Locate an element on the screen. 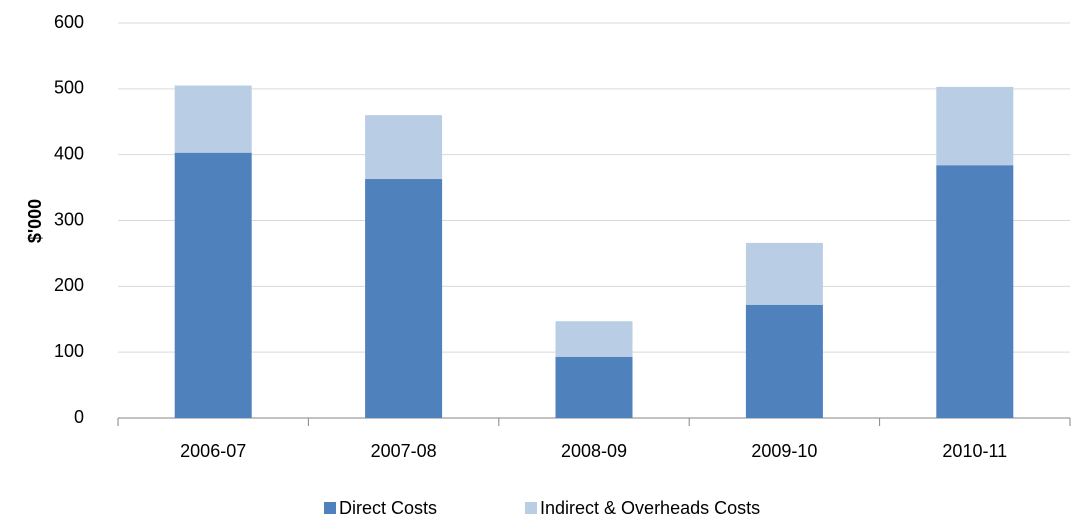 This screenshot has width=1073, height=520. x-tick-label: 2007-08 is located at coordinates (404, 451).